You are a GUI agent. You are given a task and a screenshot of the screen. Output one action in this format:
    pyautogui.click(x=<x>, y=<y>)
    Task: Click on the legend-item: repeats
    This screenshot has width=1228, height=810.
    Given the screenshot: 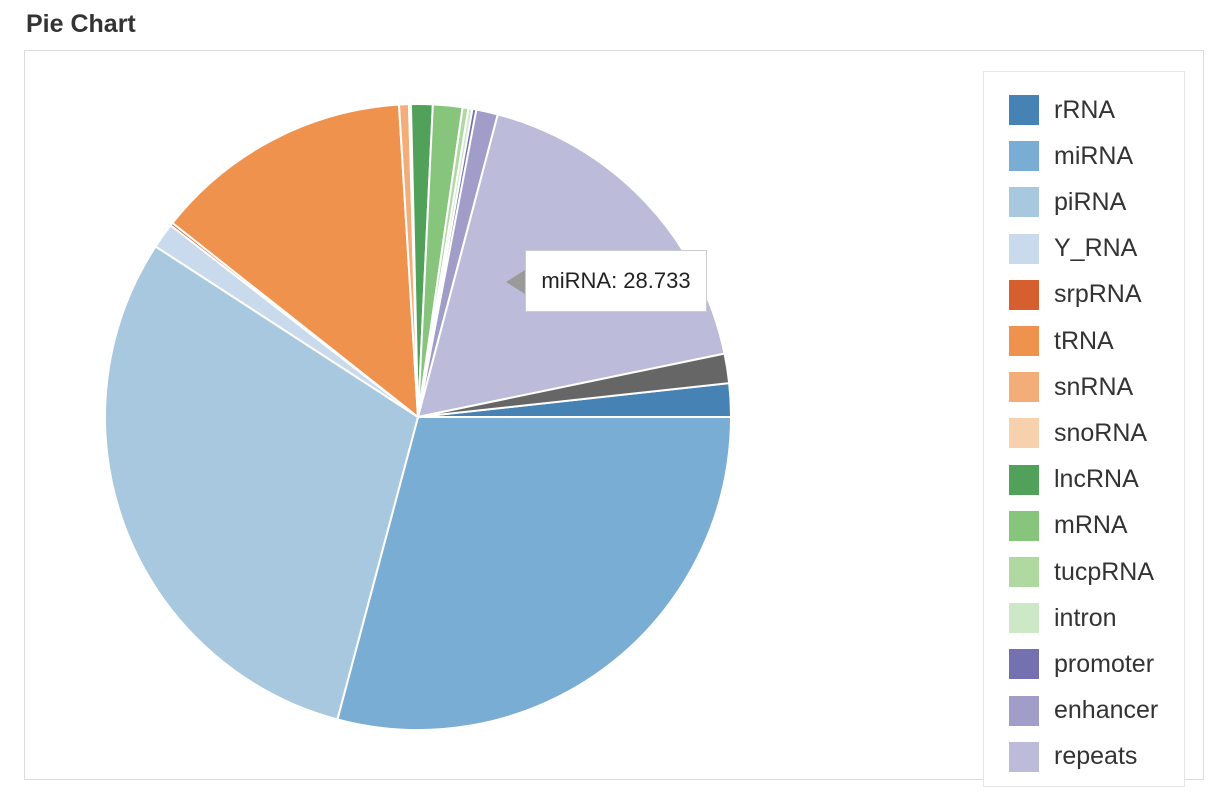 What is the action you would take?
    pyautogui.click(x=1073, y=757)
    